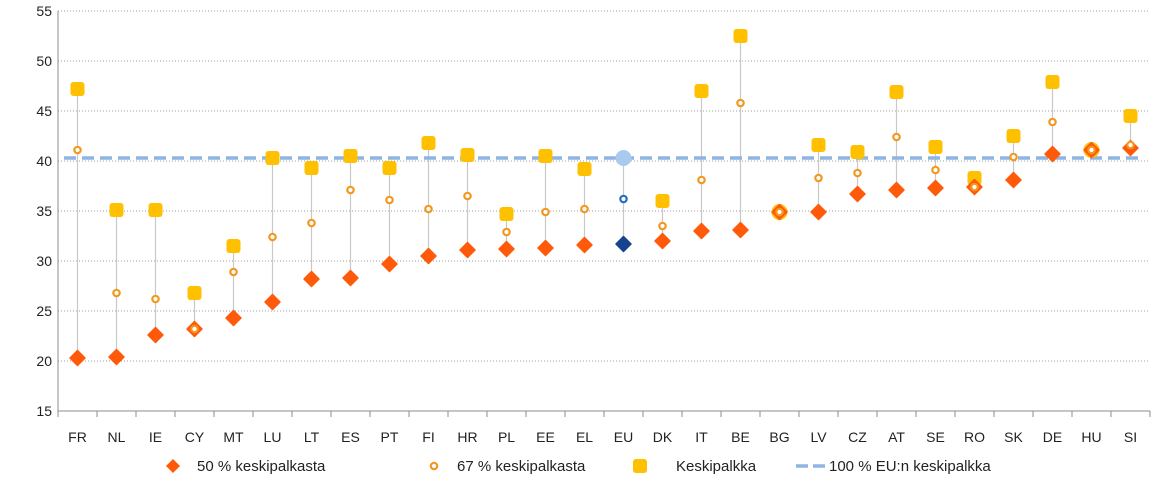  I want to click on mark-67pct-DK, so click(662, 226).